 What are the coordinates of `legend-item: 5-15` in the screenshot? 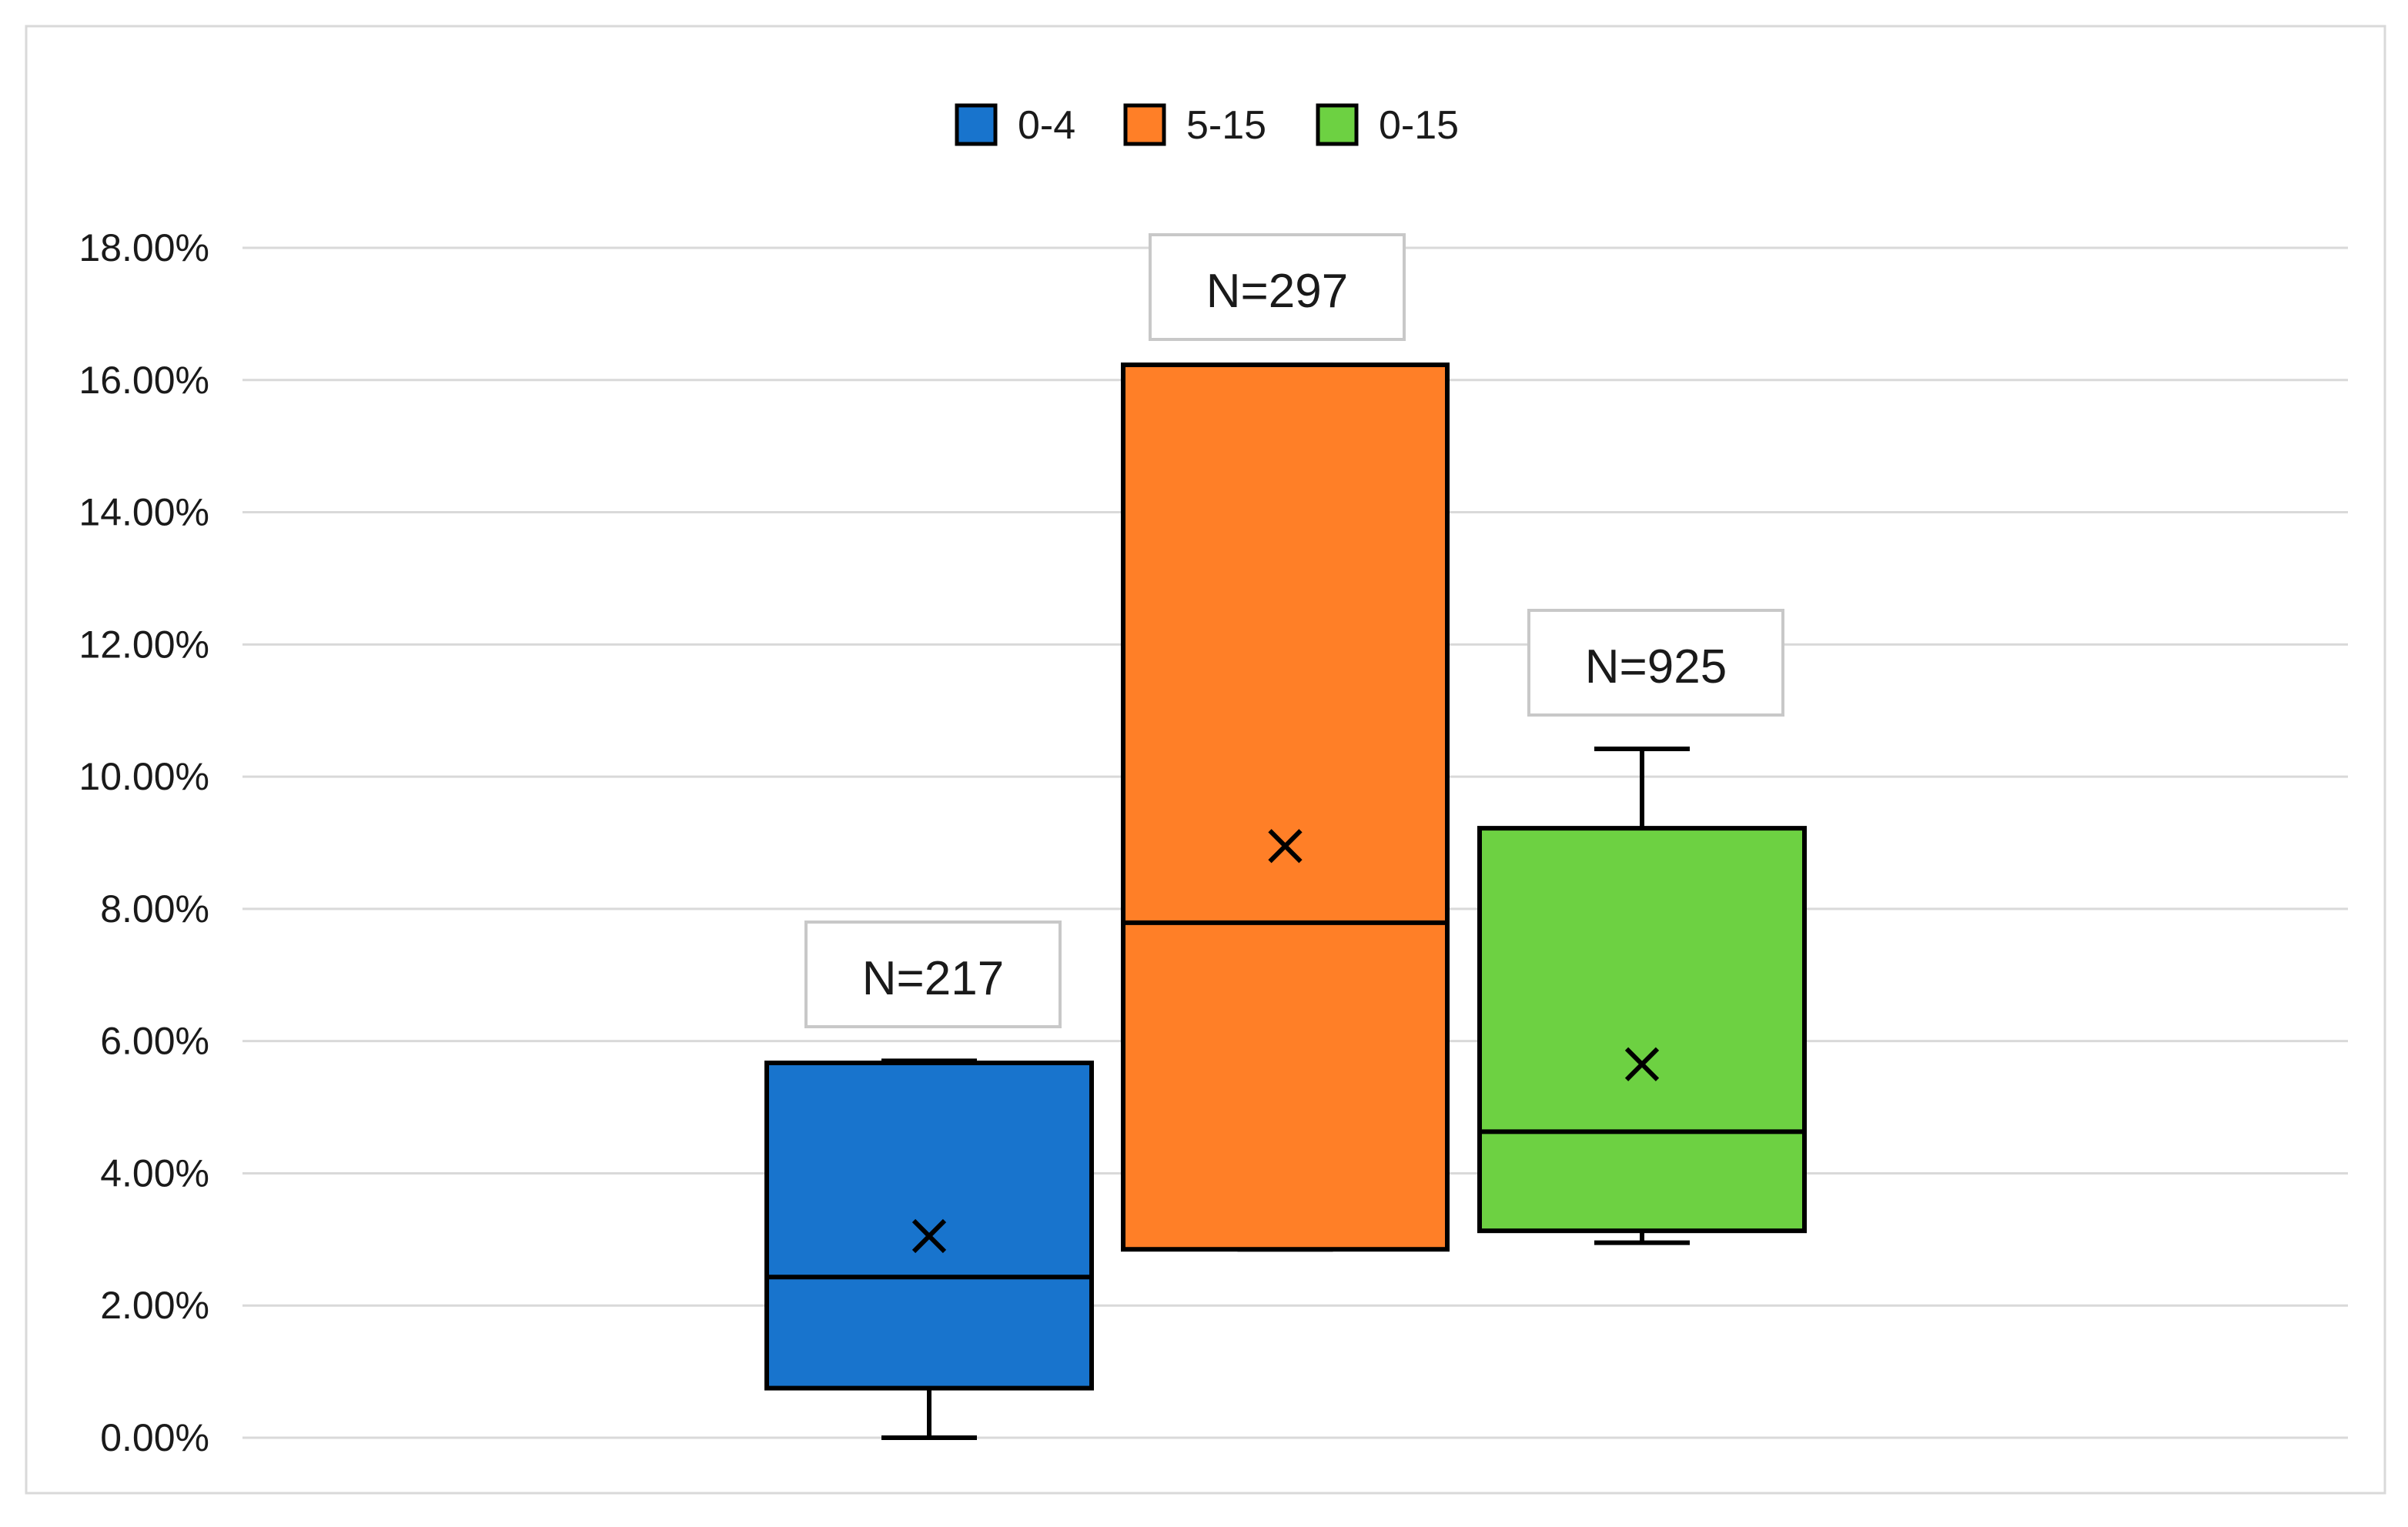 It's located at (1194, 125).